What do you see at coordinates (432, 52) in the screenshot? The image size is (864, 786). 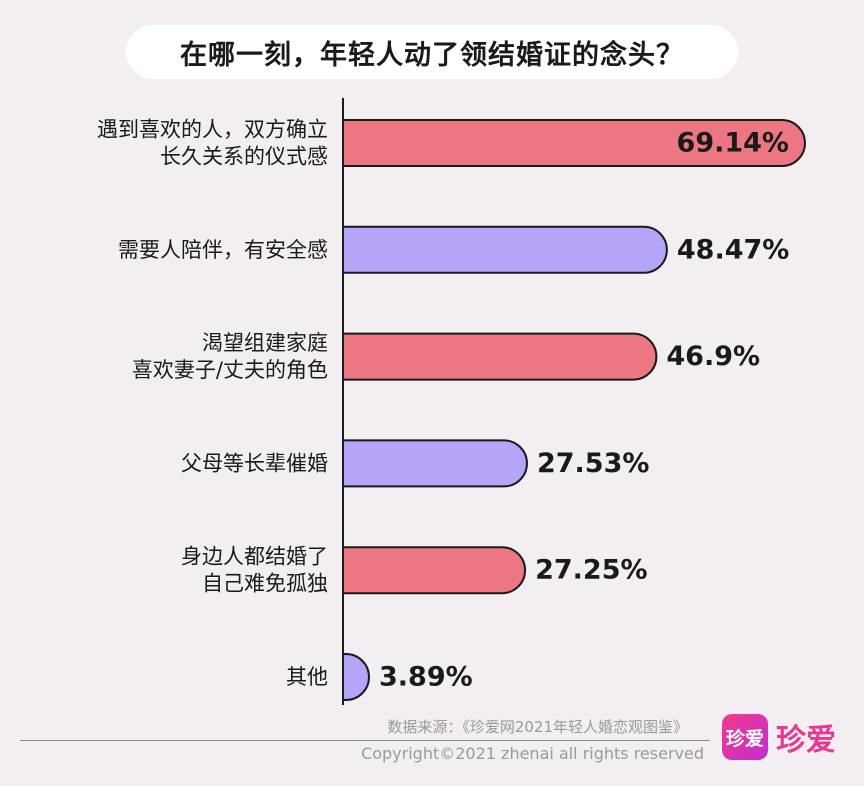 I see `chart-title: 在哪一刻，年轻人动了领结婚证的念头？` at bounding box center [432, 52].